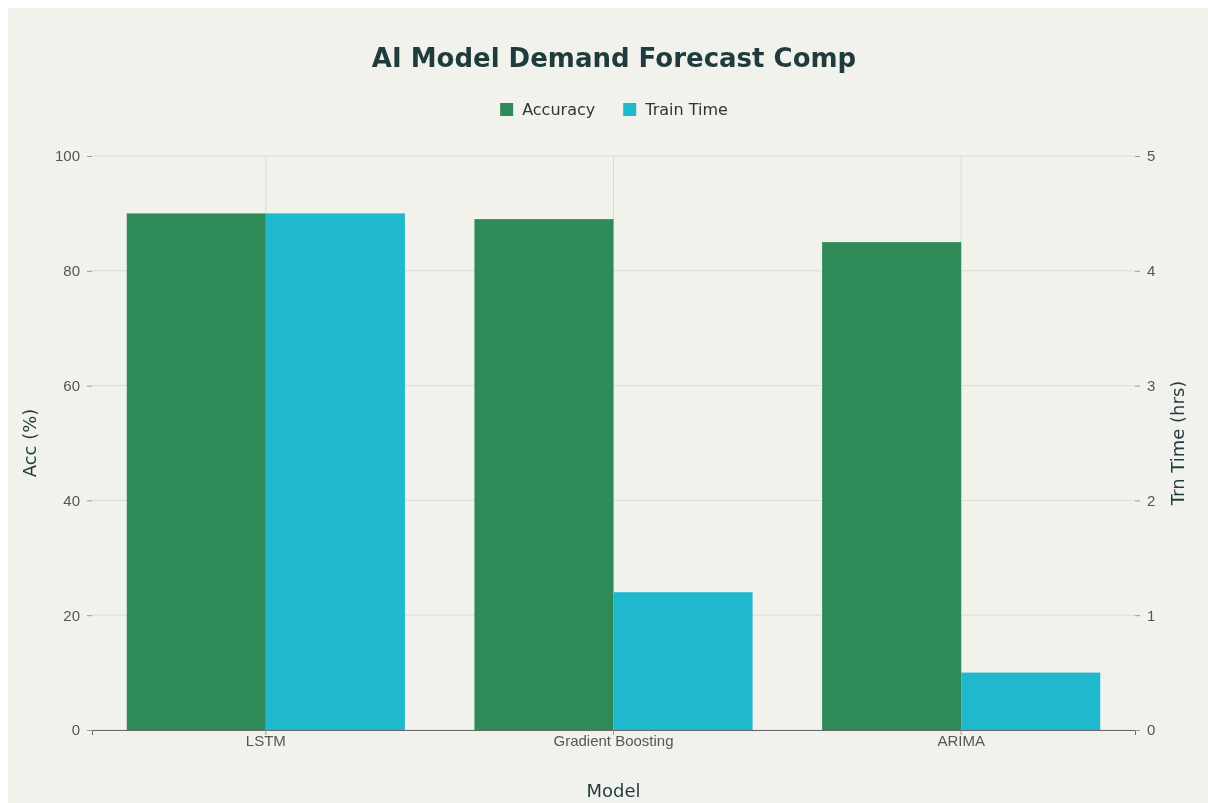 The height and width of the screenshot is (803, 1208). What do you see at coordinates (961, 740) in the screenshot?
I see `x-tick-label: ARIMA` at bounding box center [961, 740].